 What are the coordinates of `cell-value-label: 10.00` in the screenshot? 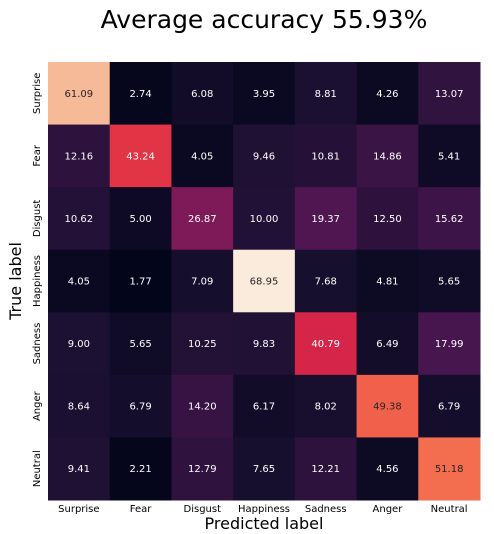 It's located at (264, 219).